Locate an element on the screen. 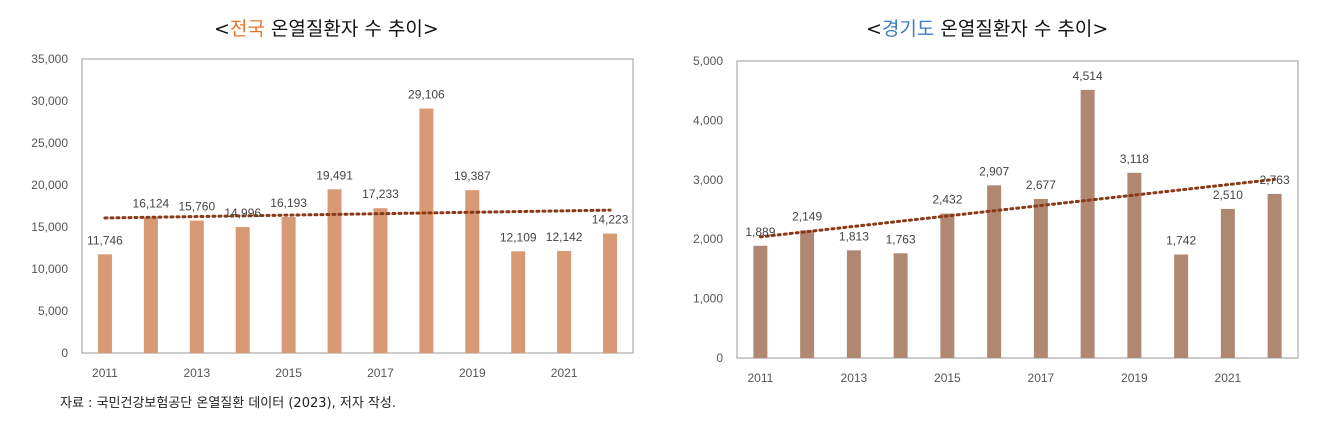 The width and height of the screenshot is (1338, 428). chart-title-gyeonggi: <경기도 온열질환자 수 추이> is located at coordinates (987, 27).